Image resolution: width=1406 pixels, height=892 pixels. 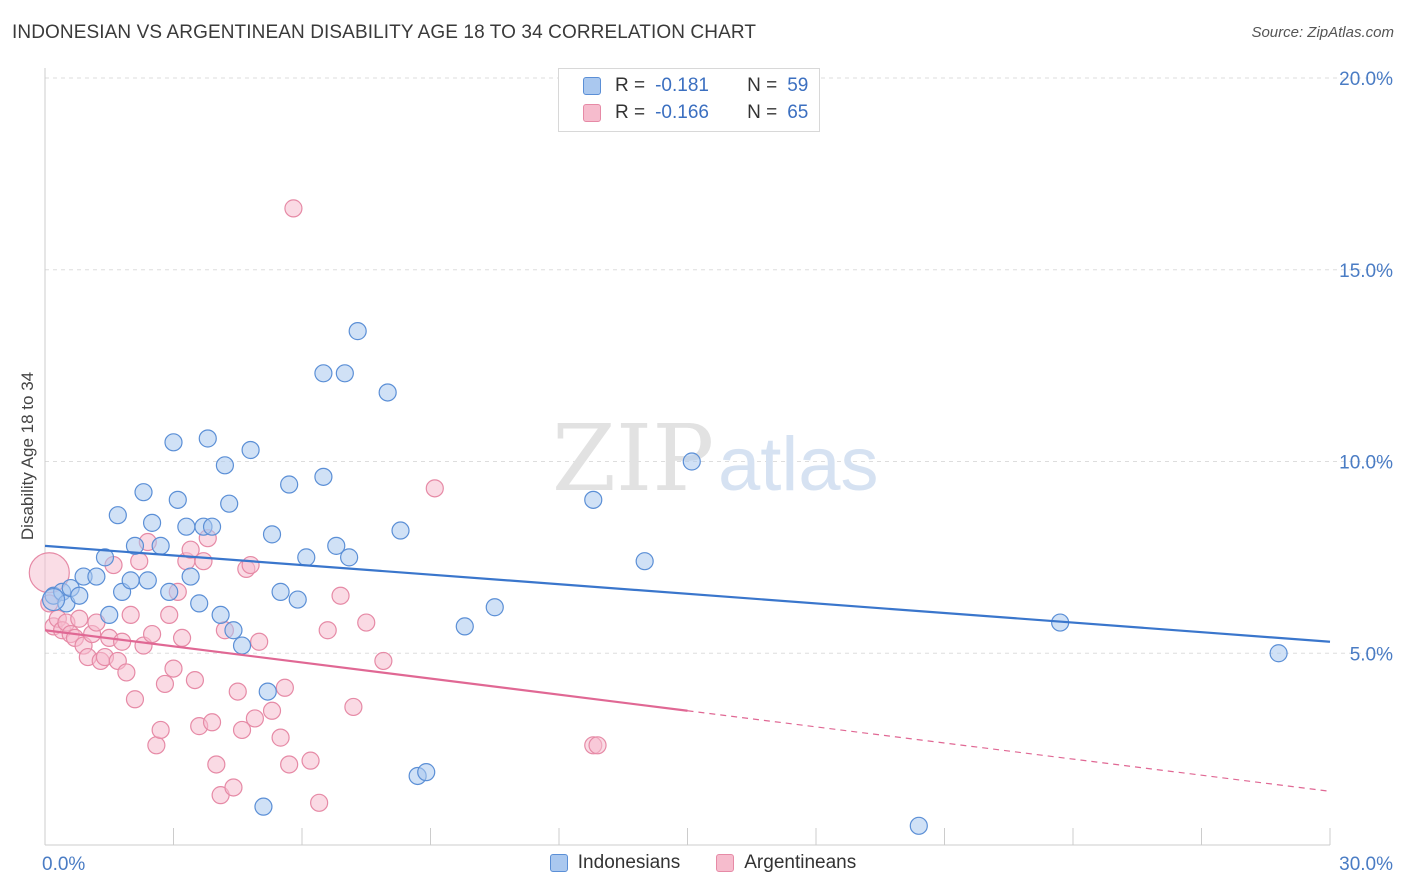 What do you see at coordinates (762, 85) in the screenshot?
I see `legend-n-label: N =` at bounding box center [762, 85].